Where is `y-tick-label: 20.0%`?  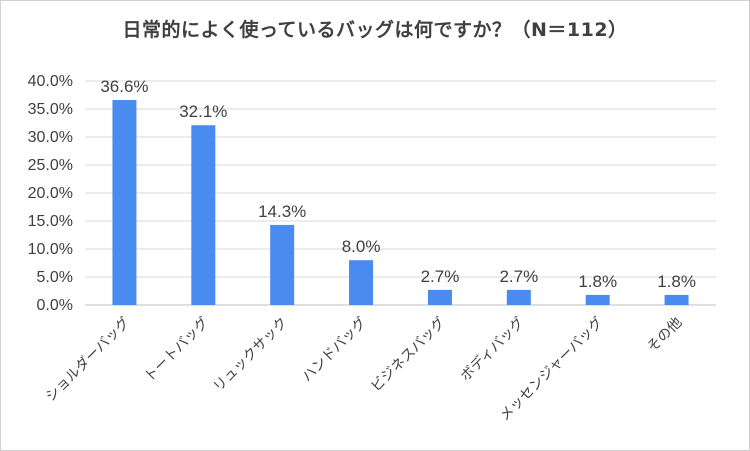 y-tick-label: 20.0% is located at coordinates (50, 193).